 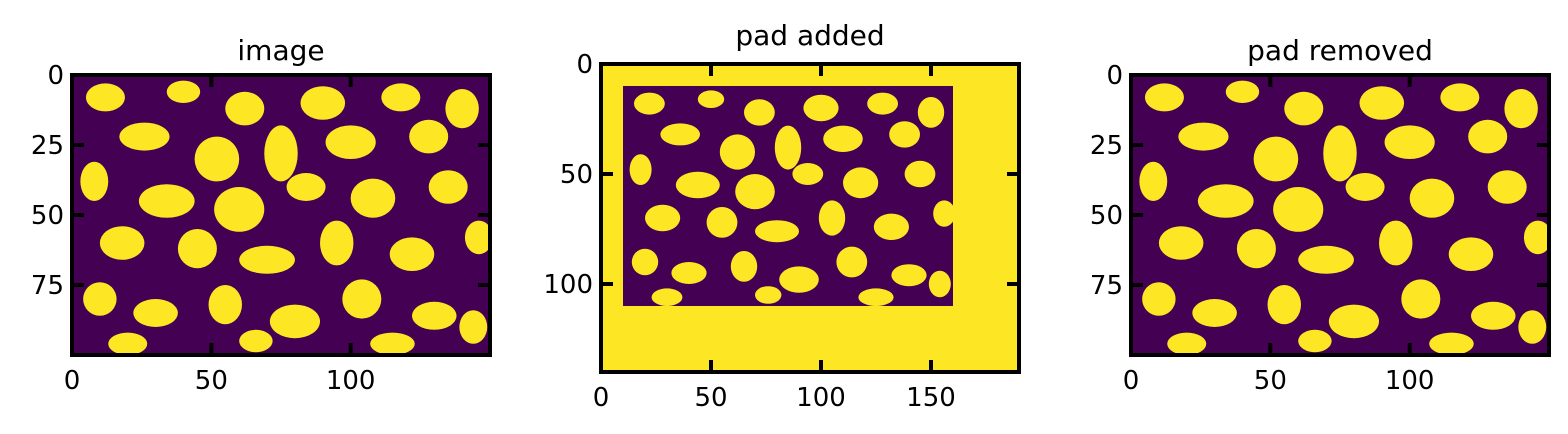 I want to click on panel-title: pad removed, so click(x=1340, y=50).